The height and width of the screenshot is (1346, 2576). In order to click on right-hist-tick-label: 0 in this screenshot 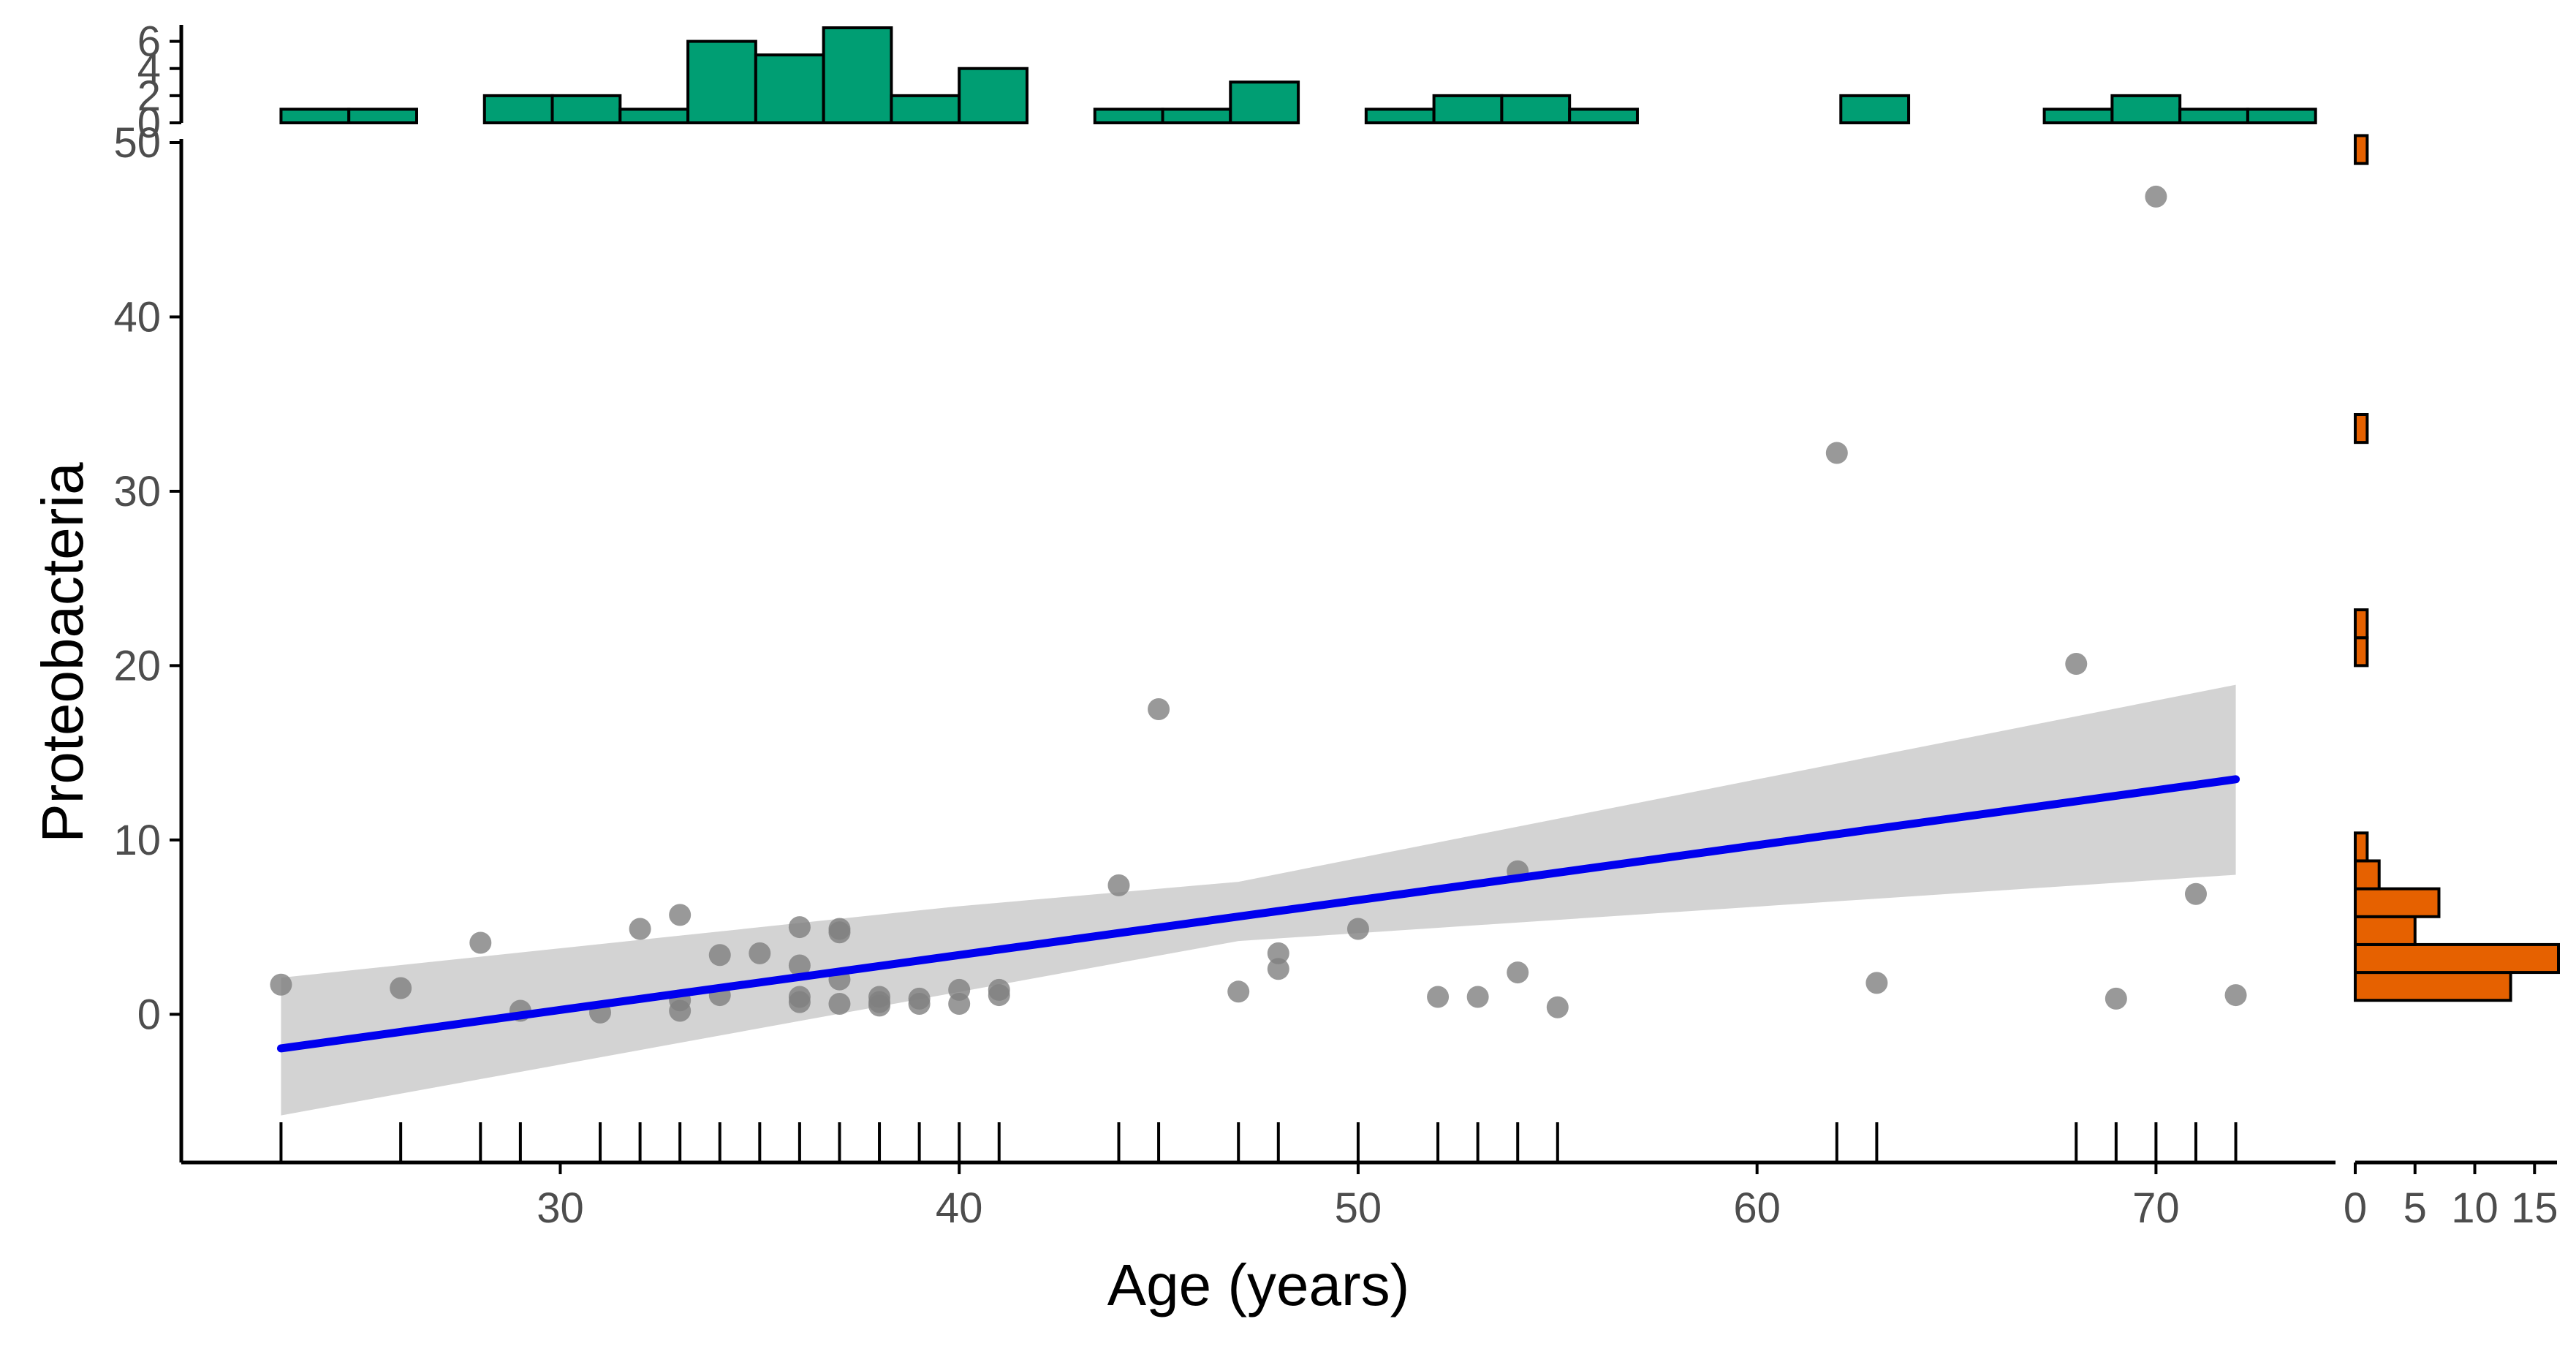, I will do `click(2355, 1208)`.